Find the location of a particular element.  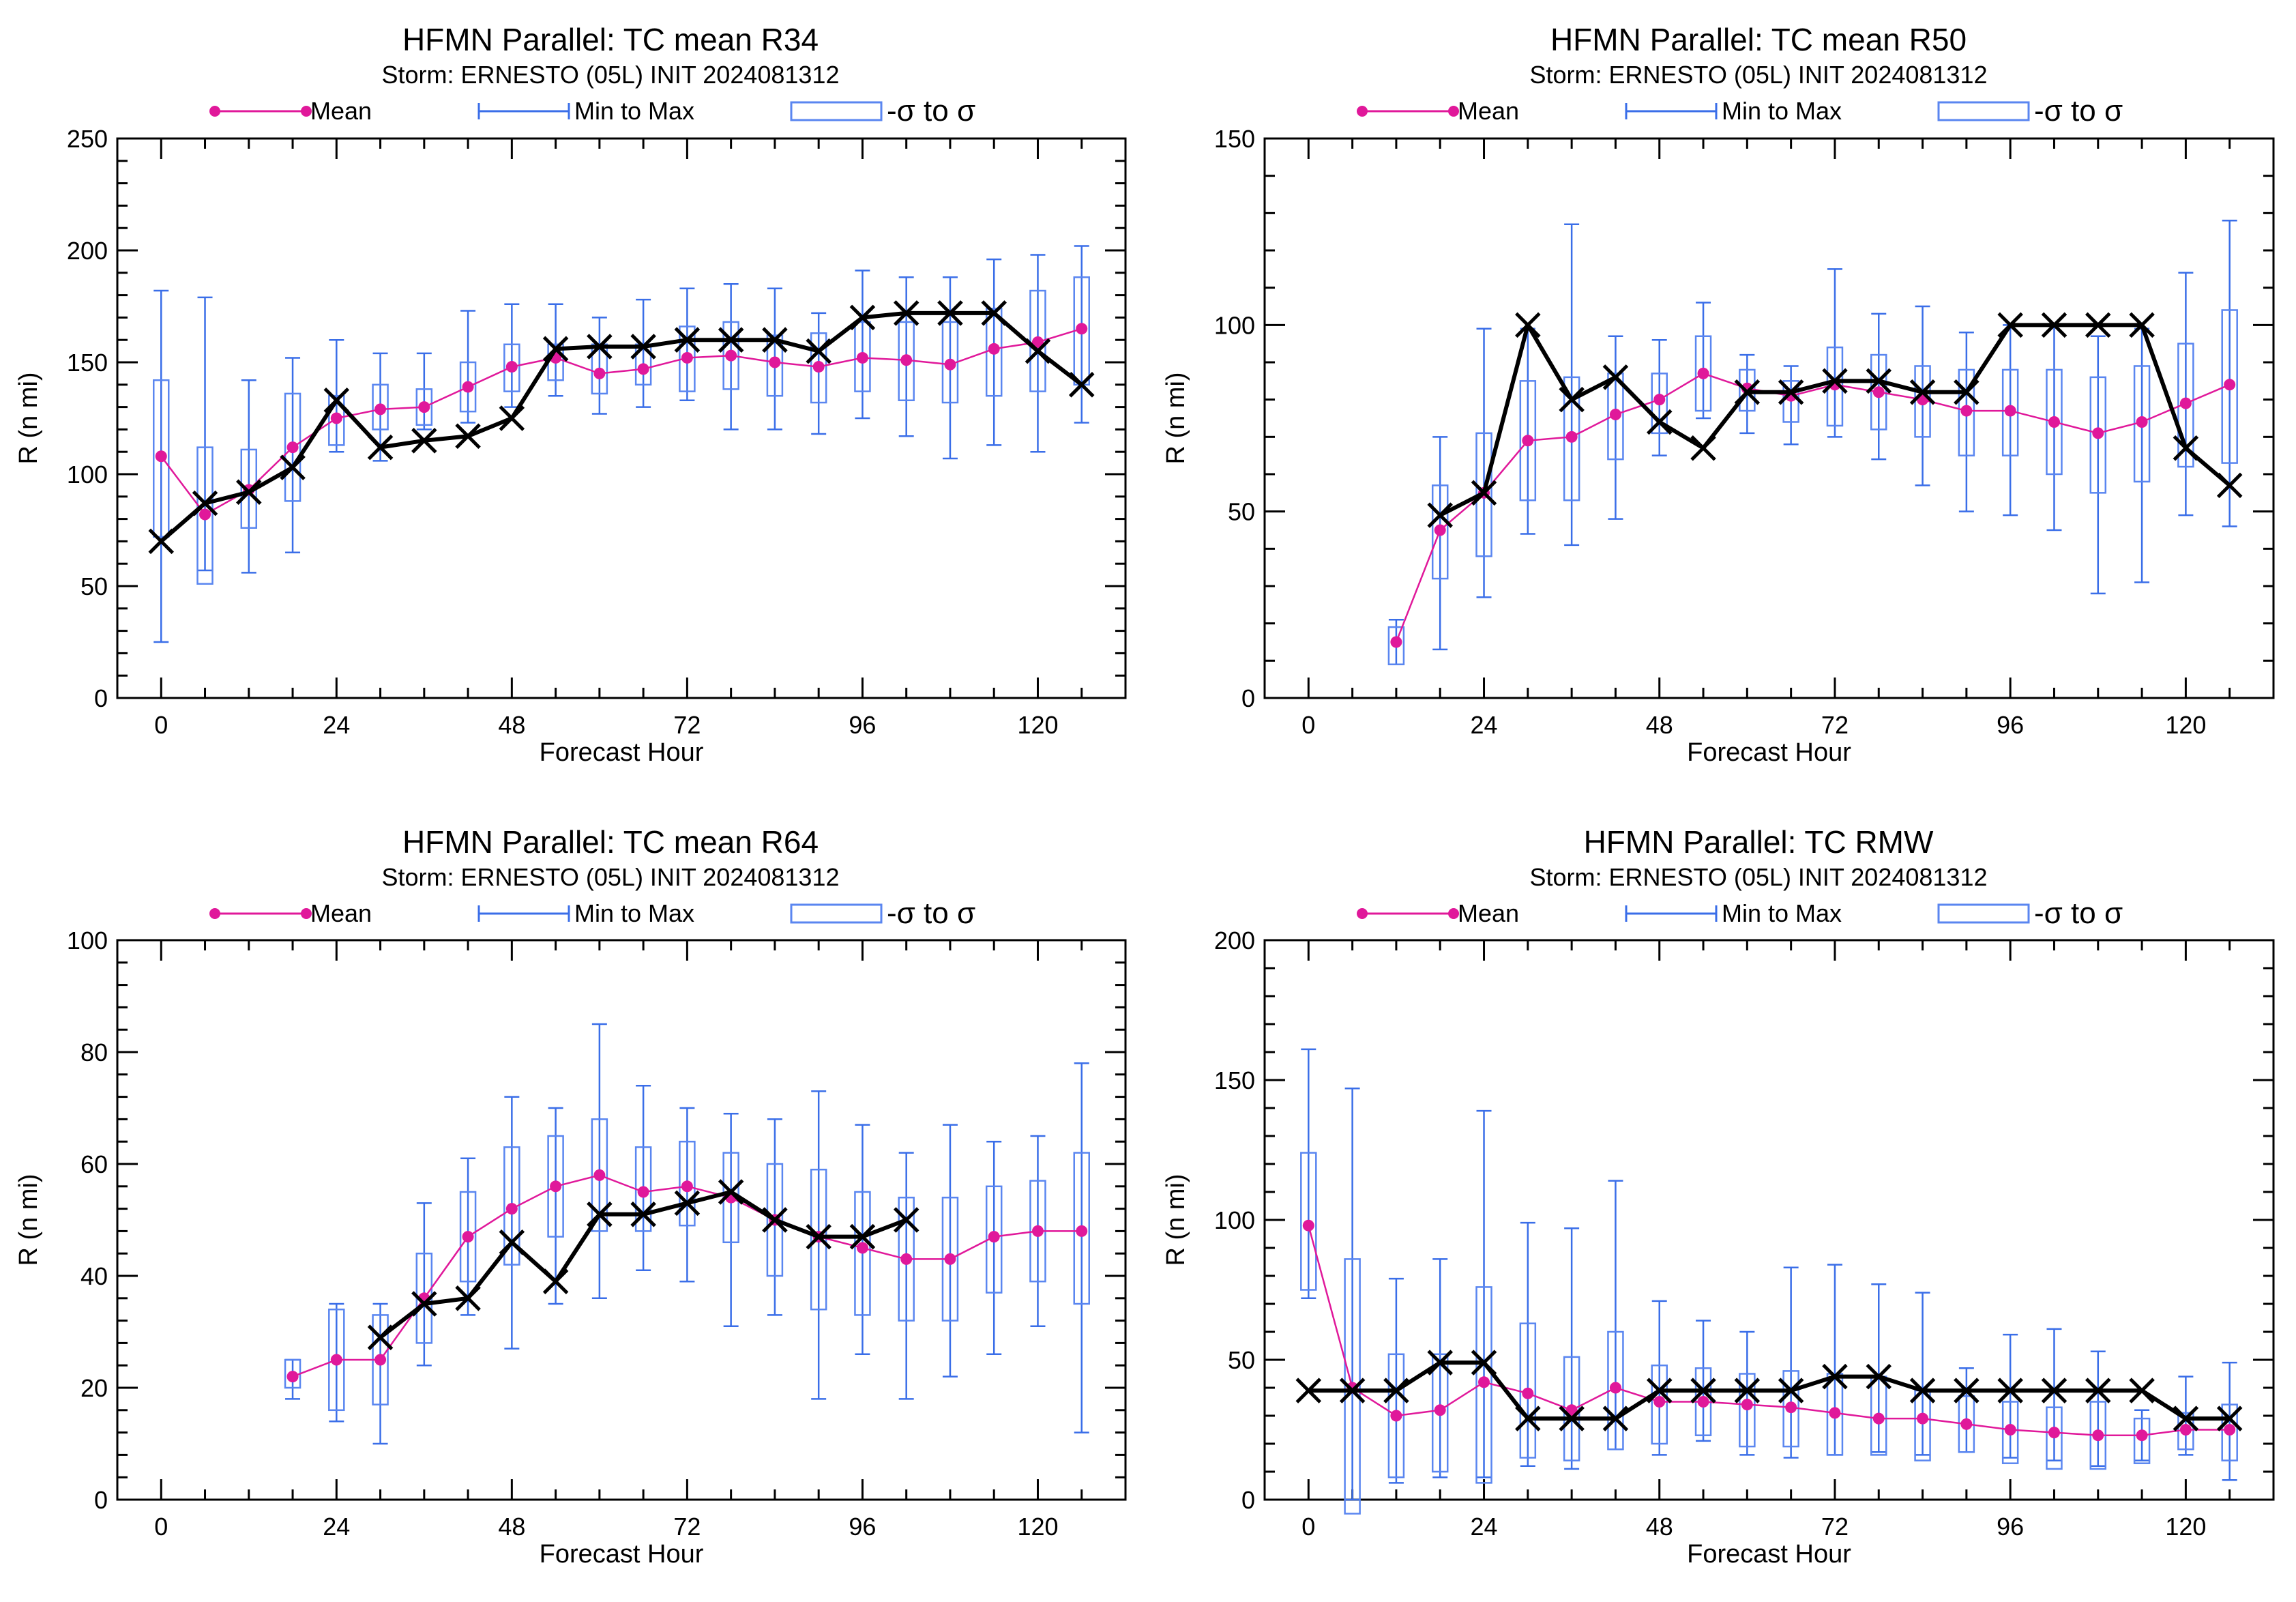

chart-title: HFMN Parallel: TC mean R64 is located at coordinates (611, 842).